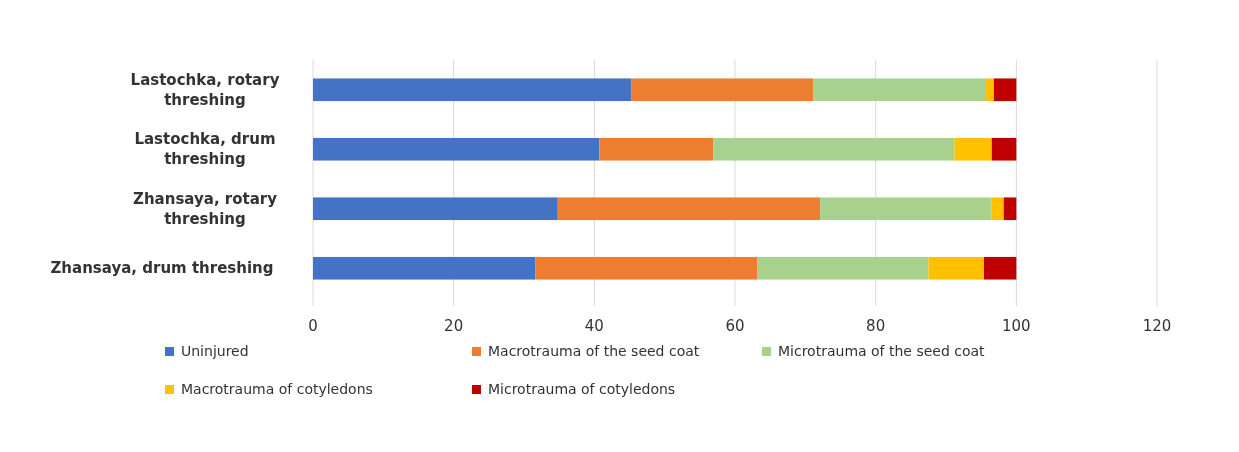 Image resolution: width=1239 pixels, height=452 pixels. I want to click on legend-label: Microtrauma of cotyledons, so click(582, 389).